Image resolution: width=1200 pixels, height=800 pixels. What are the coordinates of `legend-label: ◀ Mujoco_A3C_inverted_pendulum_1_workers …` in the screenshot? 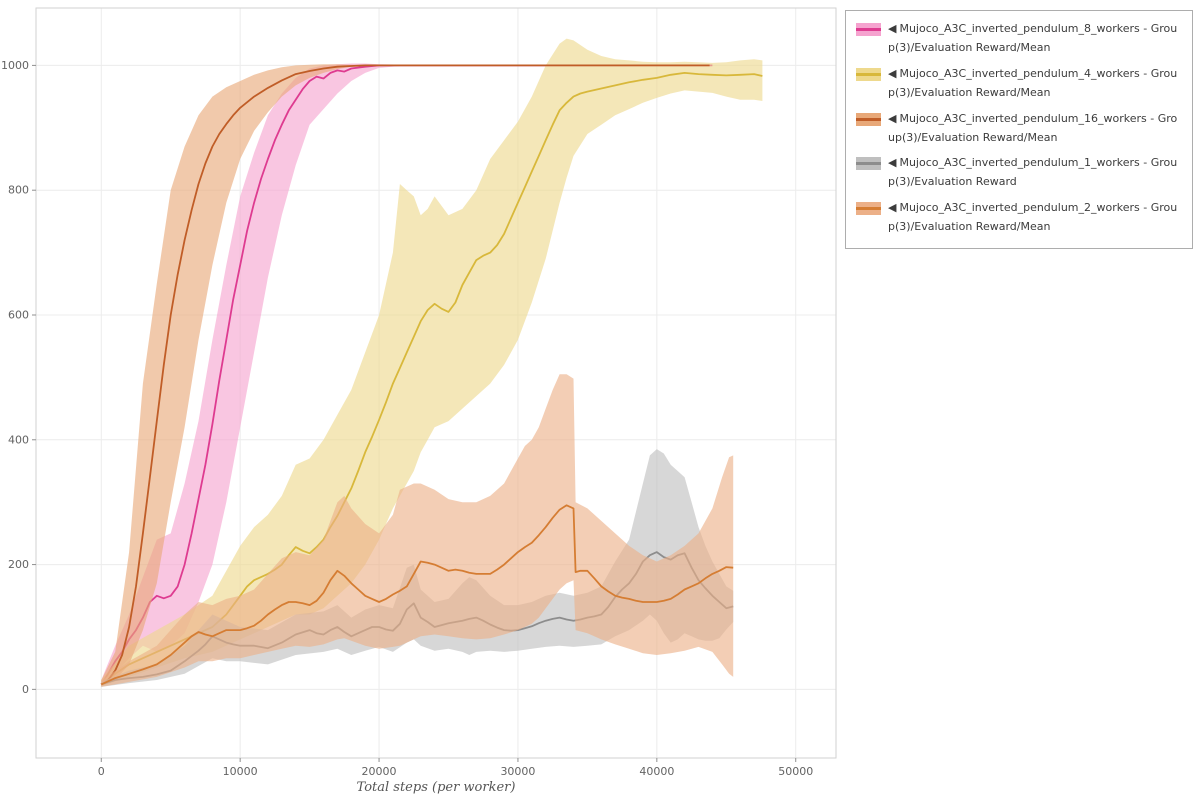 It's located at (1035, 173).